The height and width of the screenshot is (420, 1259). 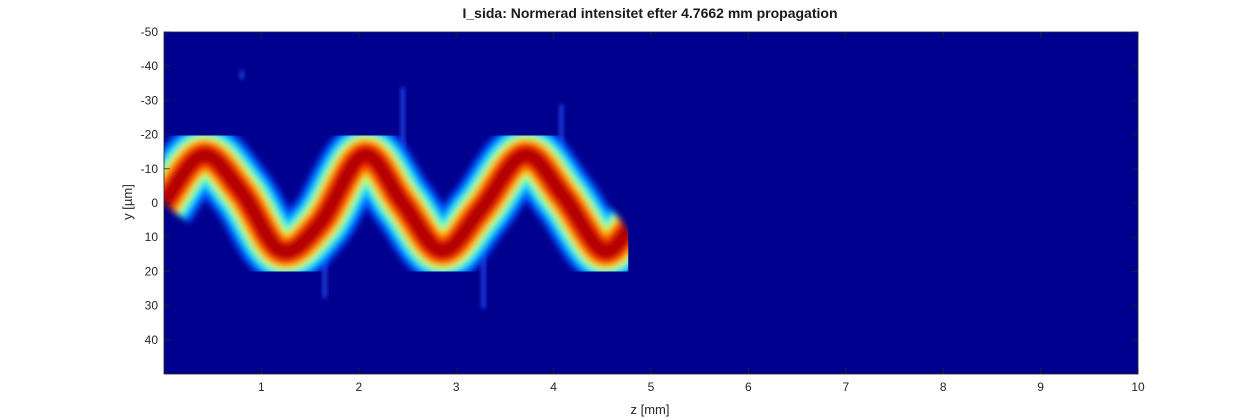 What do you see at coordinates (152, 237) in the screenshot?
I see `y-tick-label: 10` at bounding box center [152, 237].